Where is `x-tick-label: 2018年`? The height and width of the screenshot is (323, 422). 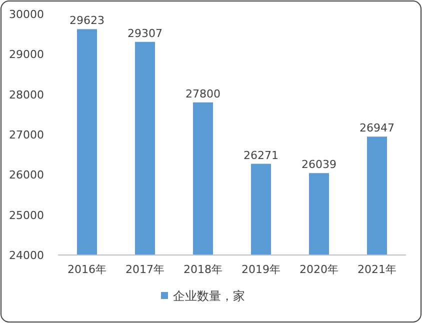
x-tick-label: 2018年 is located at coordinates (203, 269).